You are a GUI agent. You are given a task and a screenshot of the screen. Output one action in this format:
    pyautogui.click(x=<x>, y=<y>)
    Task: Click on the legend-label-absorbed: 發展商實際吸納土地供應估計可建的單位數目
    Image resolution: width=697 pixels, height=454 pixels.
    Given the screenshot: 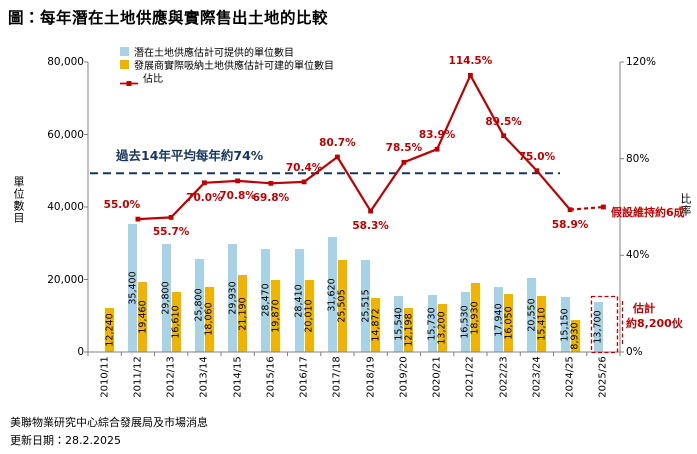 What is the action you would take?
    pyautogui.click(x=234, y=66)
    